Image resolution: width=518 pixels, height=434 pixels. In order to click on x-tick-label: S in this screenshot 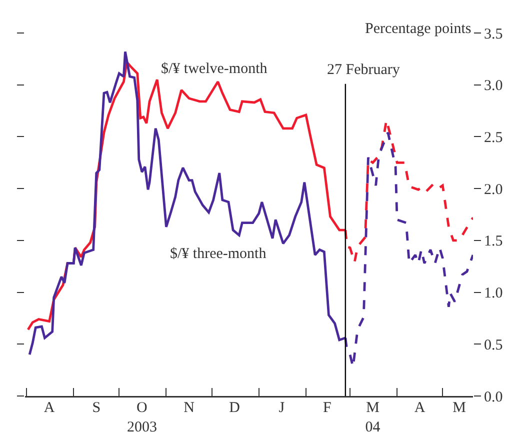, I will do `click(96, 408)`.